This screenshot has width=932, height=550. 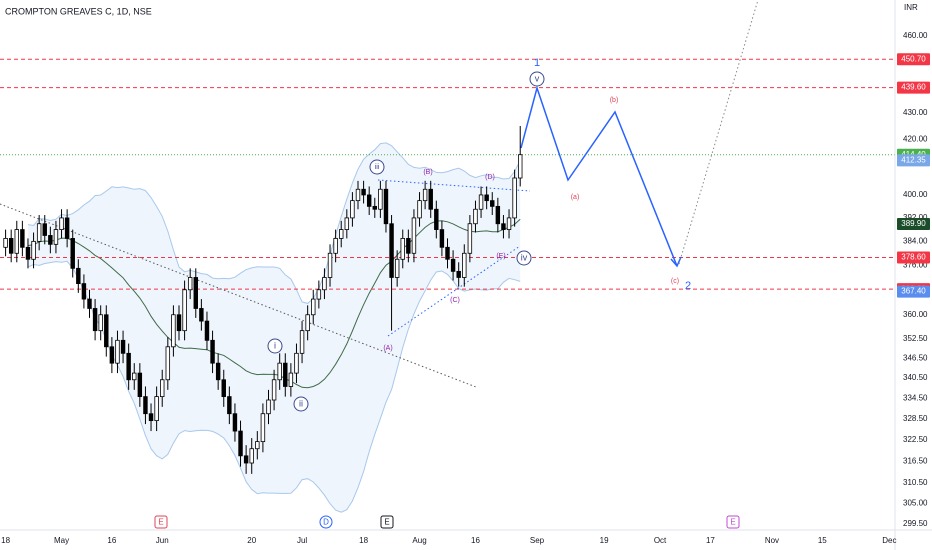 I want to click on x-tick-label: Jul, so click(x=302, y=540).